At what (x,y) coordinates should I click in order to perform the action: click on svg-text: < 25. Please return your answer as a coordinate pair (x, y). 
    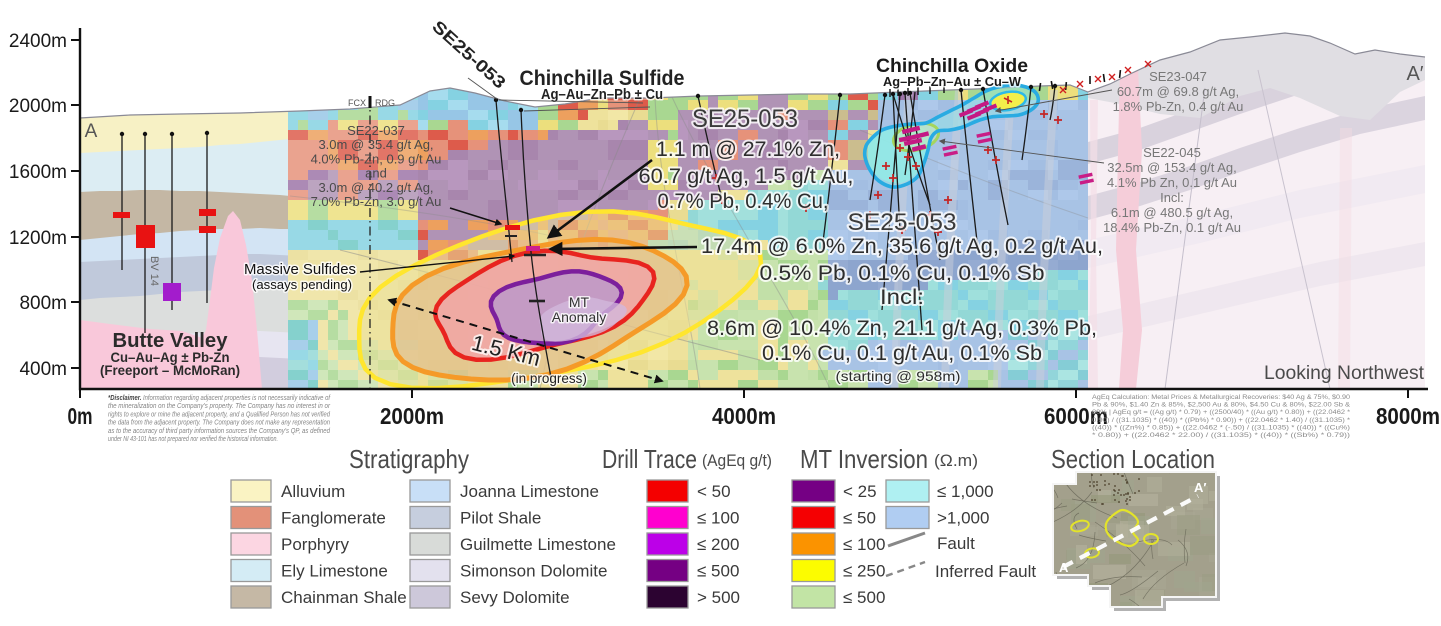
    Looking at the image, I should click on (860, 491).